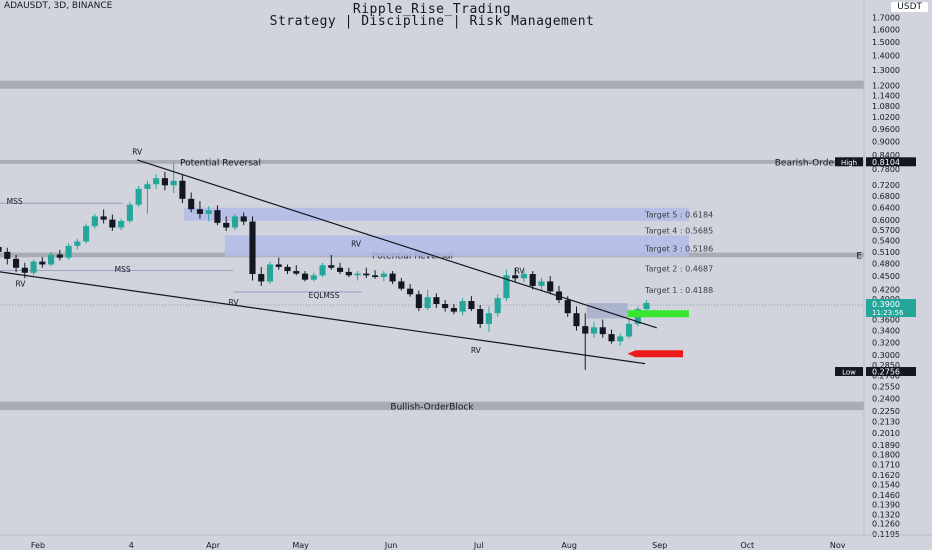 The height and width of the screenshot is (550, 932). What do you see at coordinates (886, 220) in the screenshot?
I see `price-tick: 0.6000` at bounding box center [886, 220].